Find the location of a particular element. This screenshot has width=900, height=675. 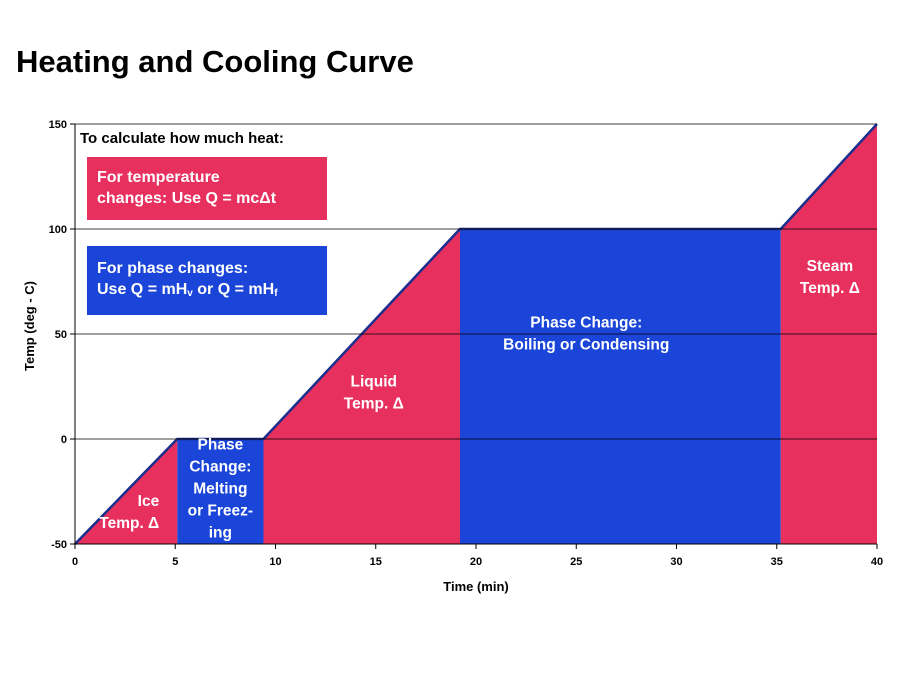

region-label-1-line-1: Change: is located at coordinates (220, 467).